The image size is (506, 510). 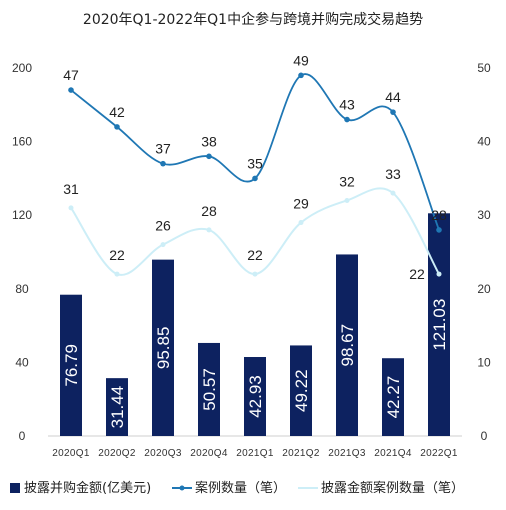 What do you see at coordinates (22, 215) in the screenshot?
I see `left-axis-tick-label: 120` at bounding box center [22, 215].